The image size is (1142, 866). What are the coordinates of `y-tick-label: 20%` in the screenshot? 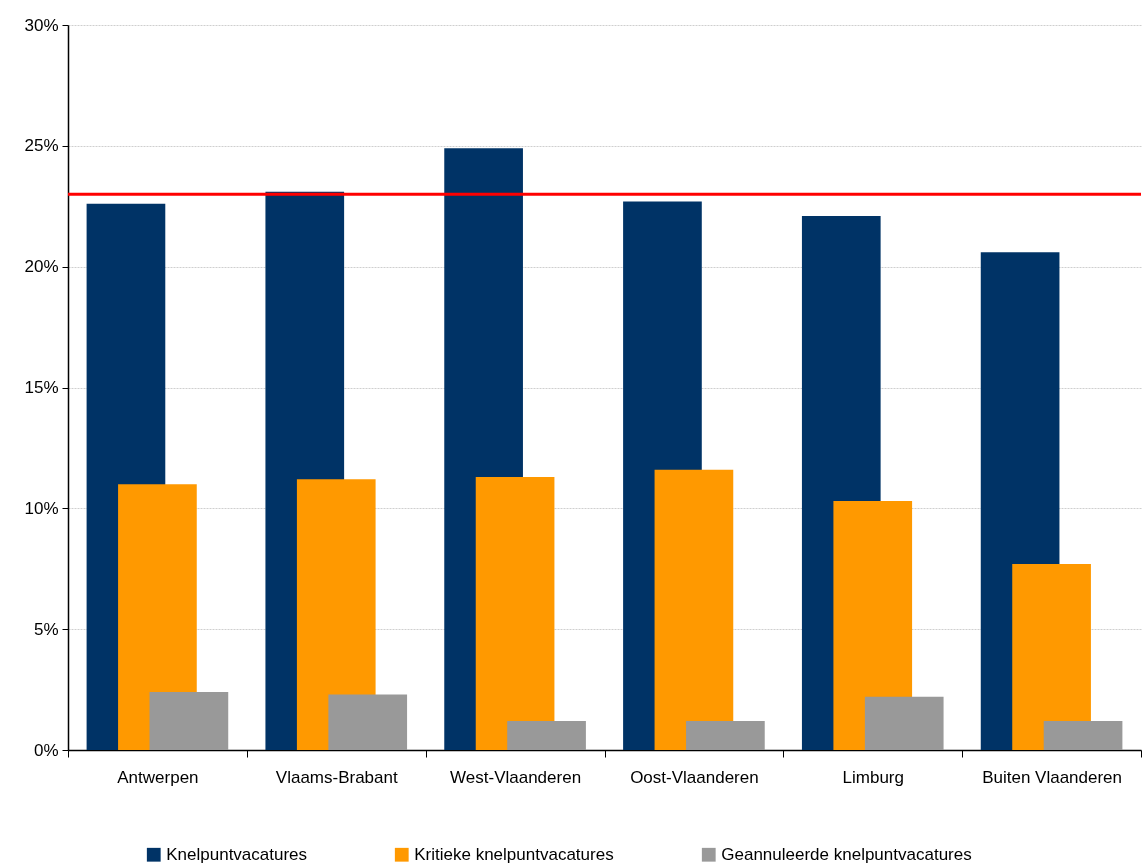 It's located at (41, 267).